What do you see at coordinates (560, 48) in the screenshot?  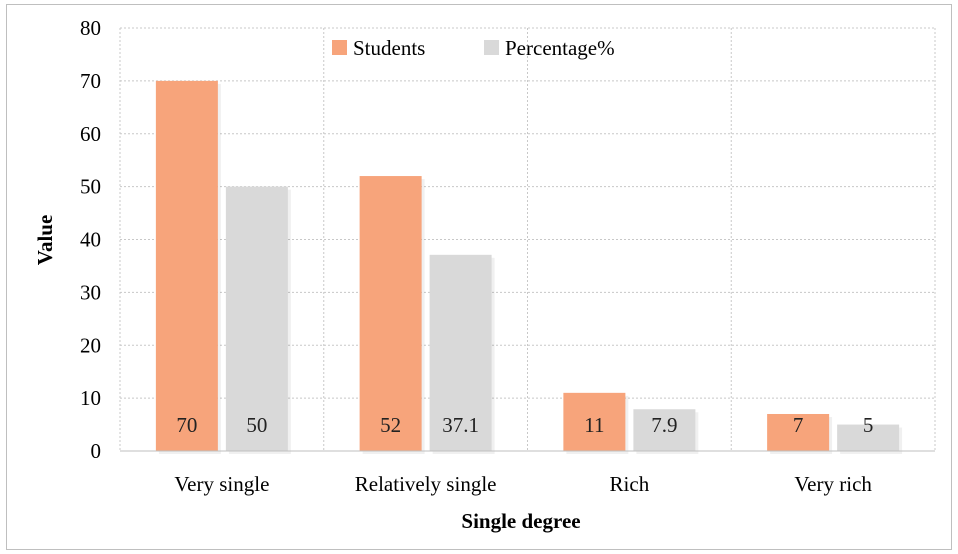 I see `legend-label: Percentage%` at bounding box center [560, 48].